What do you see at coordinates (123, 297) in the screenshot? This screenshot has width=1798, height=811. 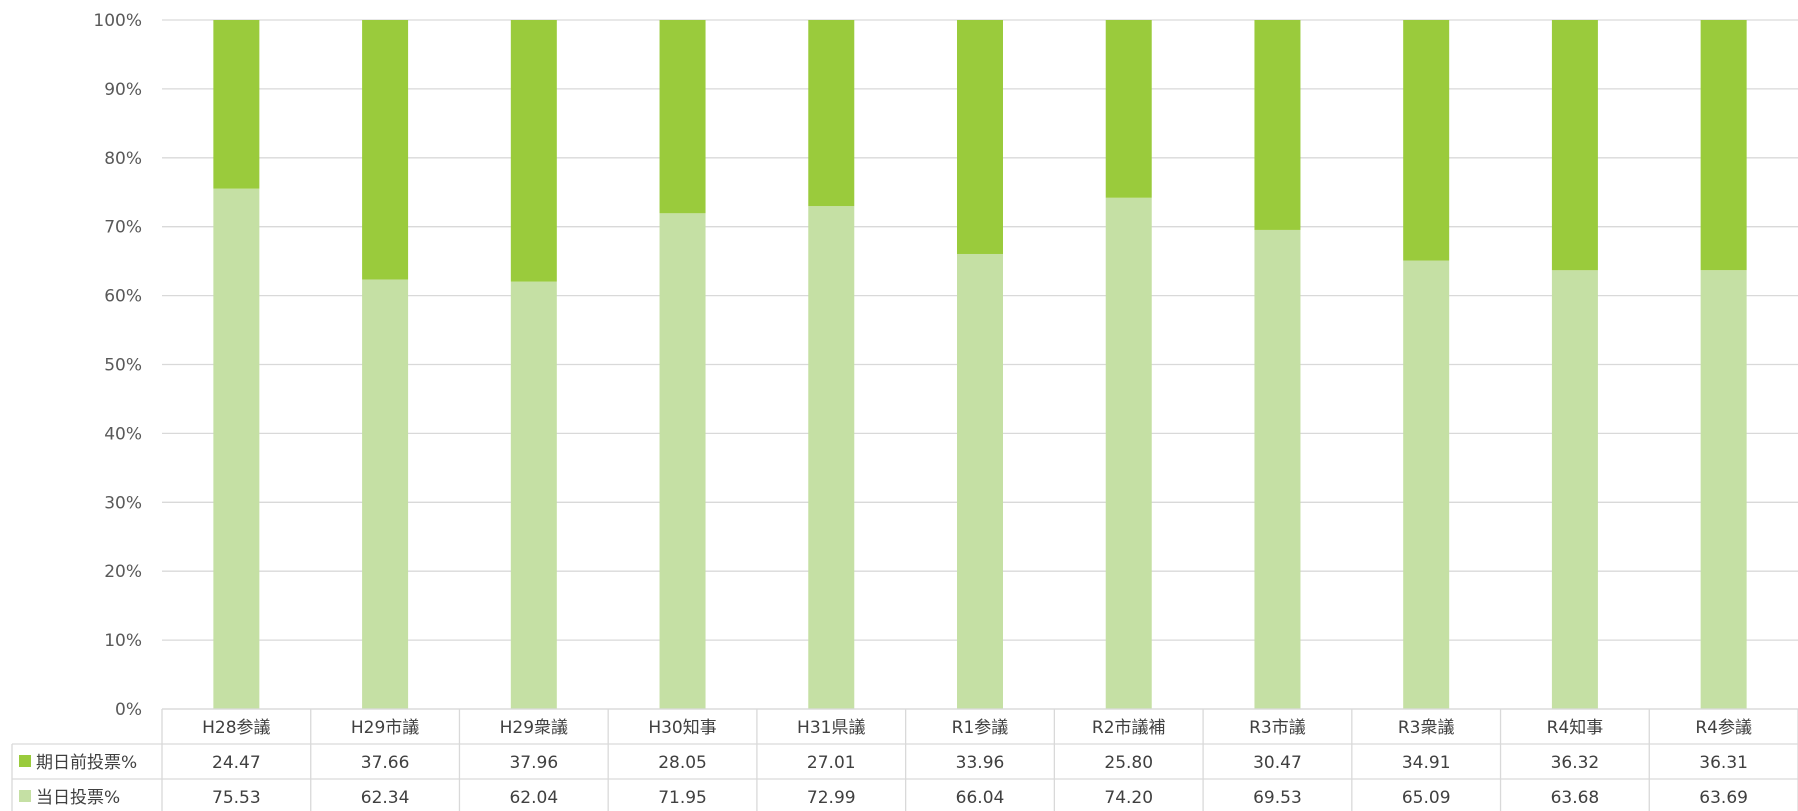 I see `y-tick-label: 60%` at bounding box center [123, 297].